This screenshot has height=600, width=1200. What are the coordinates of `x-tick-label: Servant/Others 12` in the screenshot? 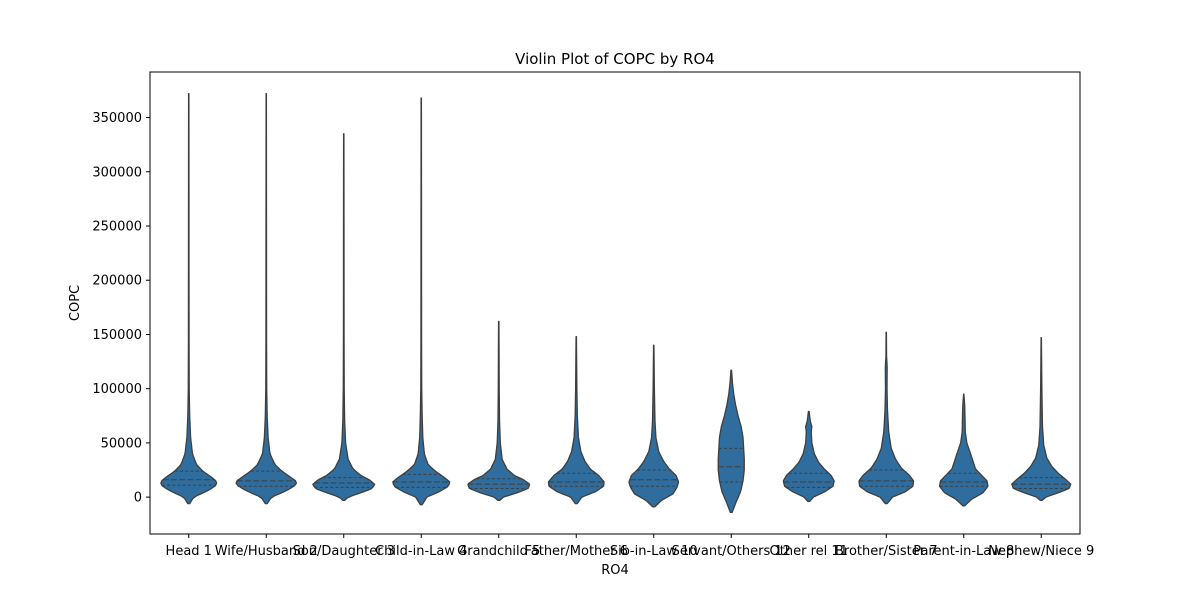 It's located at (731, 551).